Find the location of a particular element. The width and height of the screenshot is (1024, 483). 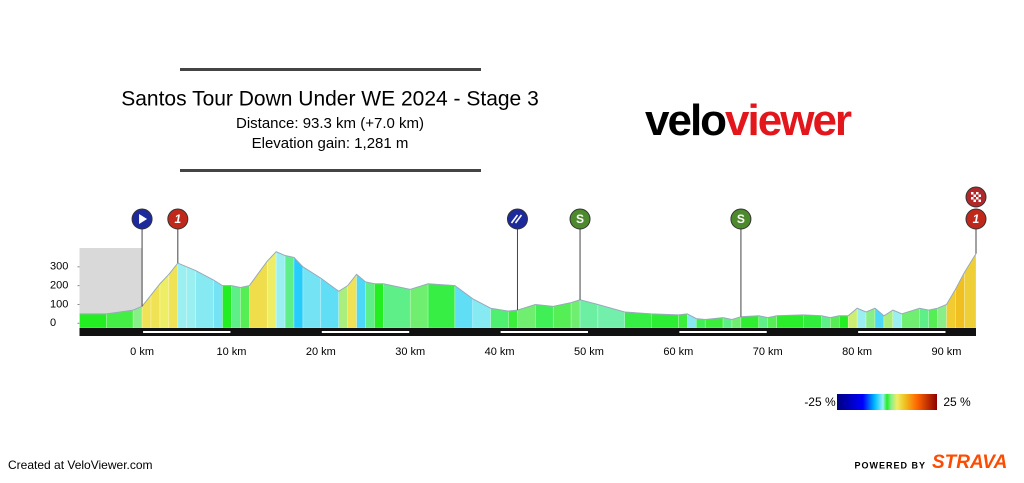

x-tick-label: 60 km is located at coordinates (678, 352).